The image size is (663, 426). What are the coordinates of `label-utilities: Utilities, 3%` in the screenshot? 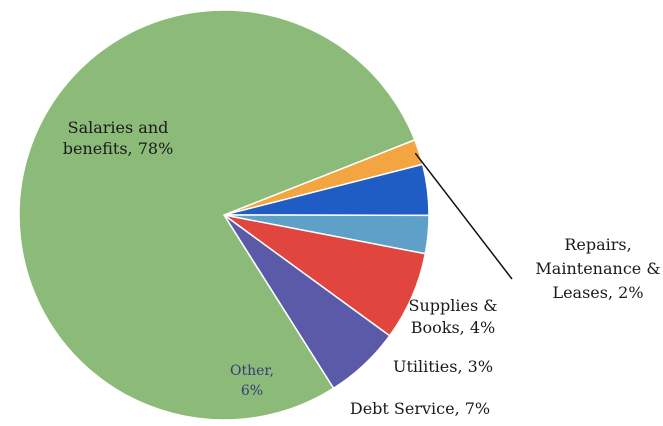 It's located at (443, 366).